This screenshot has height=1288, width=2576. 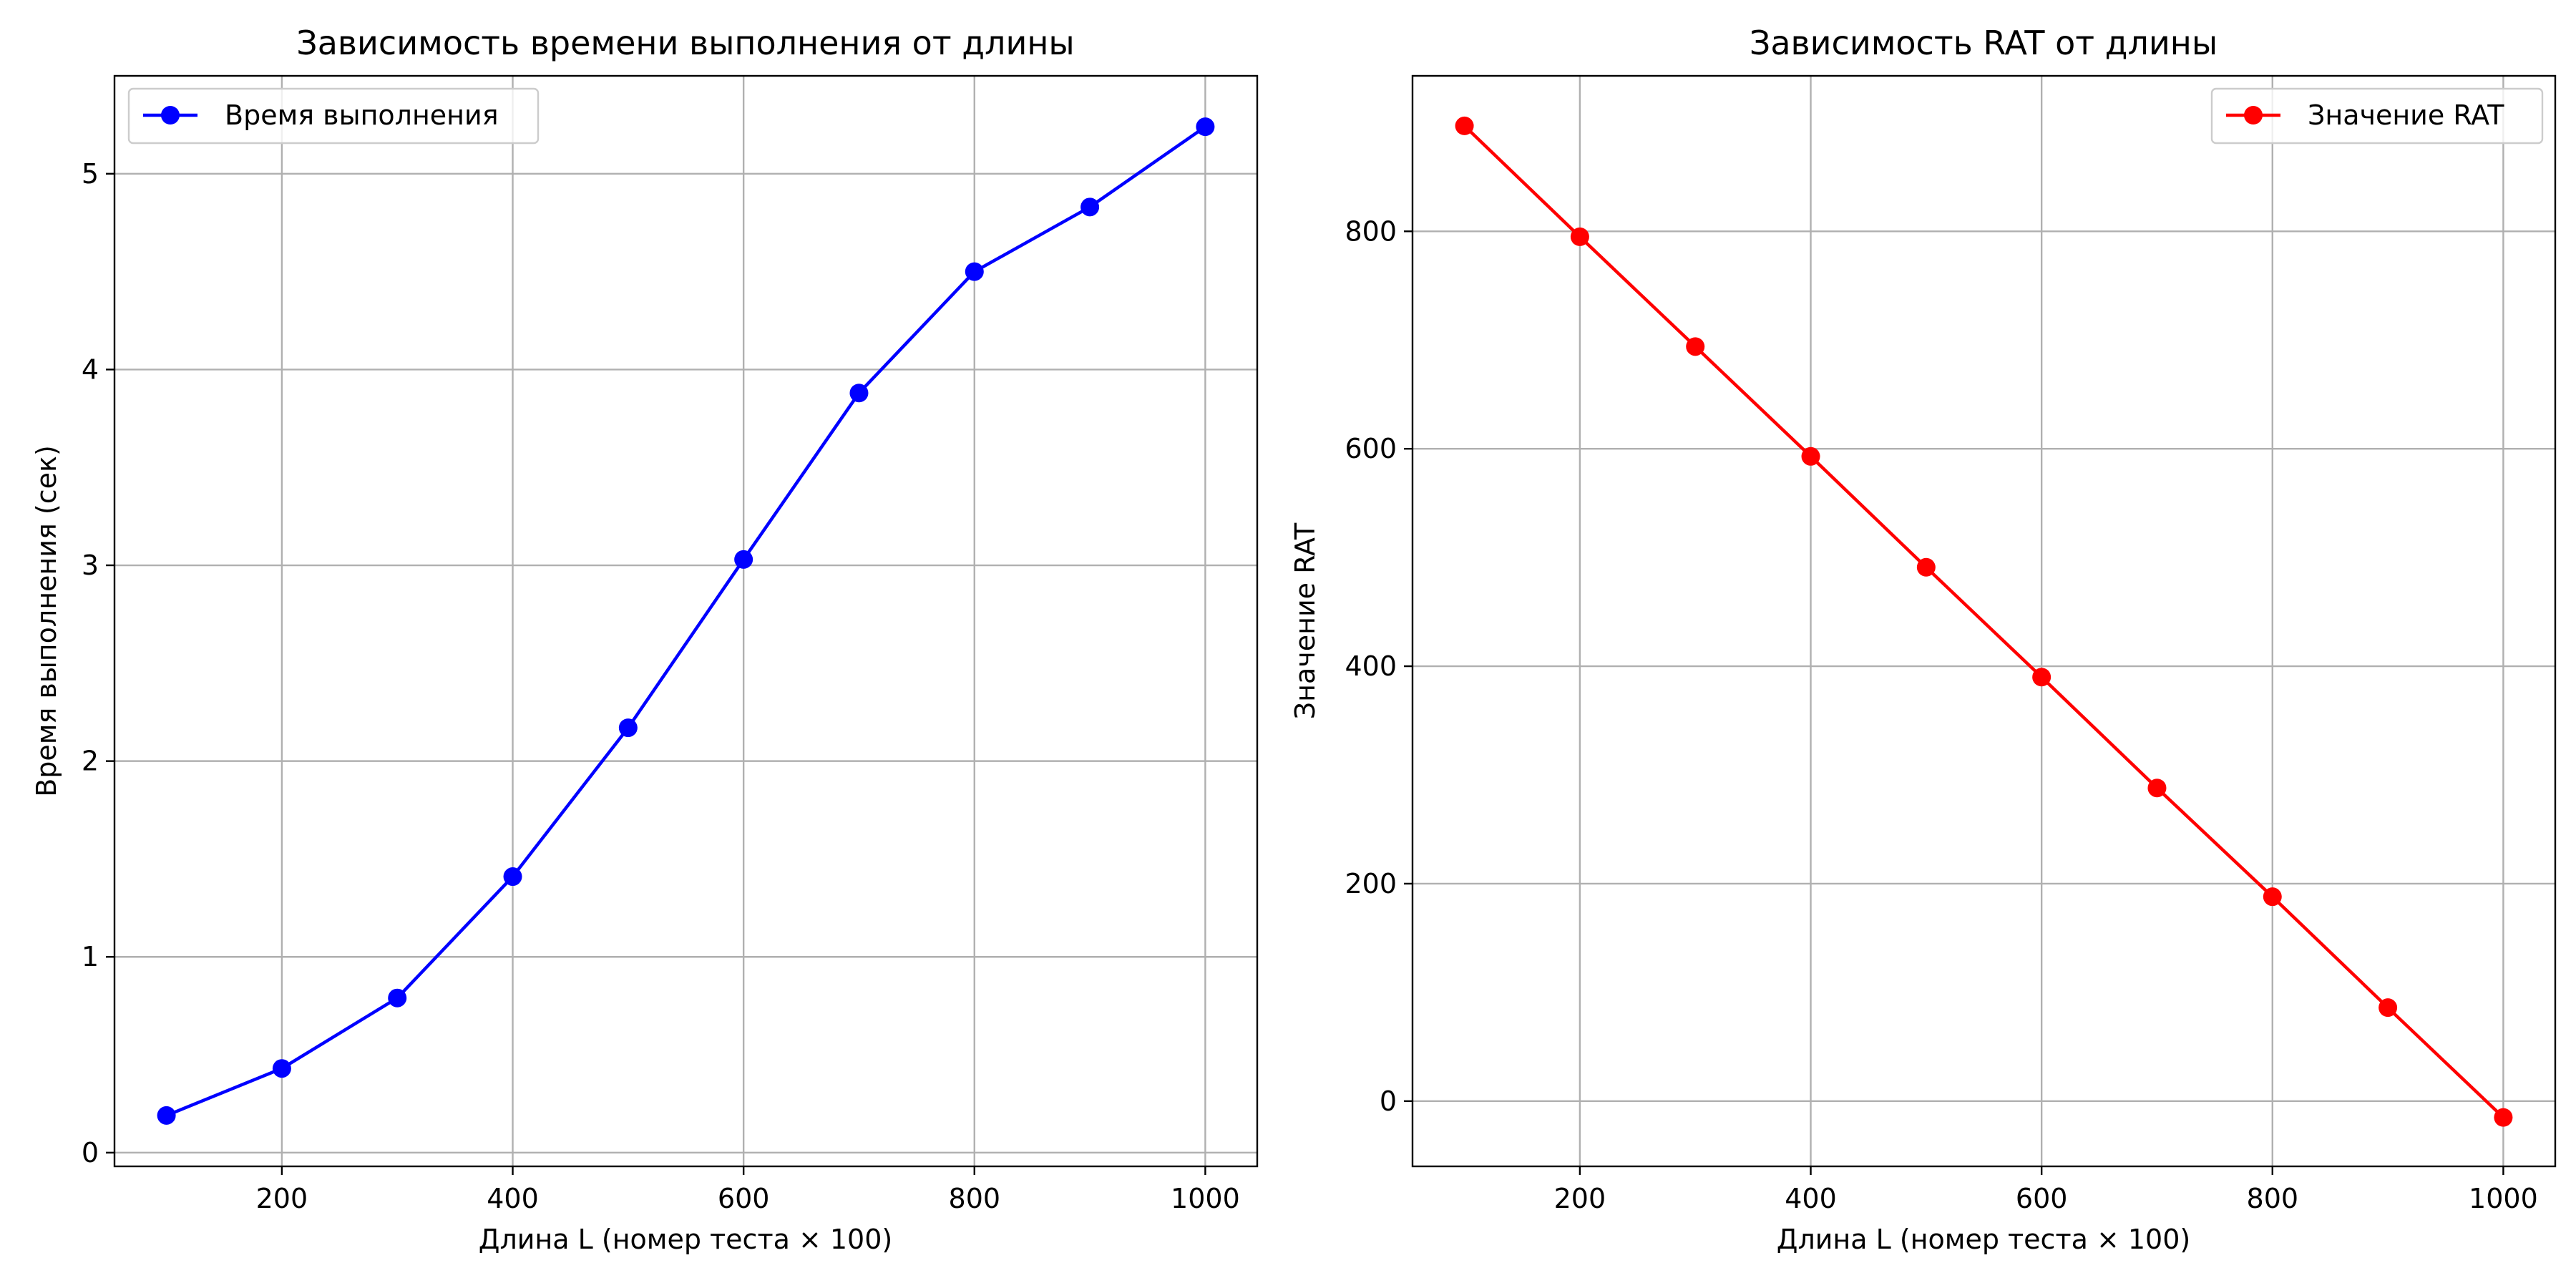 I want to click on y-tick-label: 5, so click(x=90, y=174).